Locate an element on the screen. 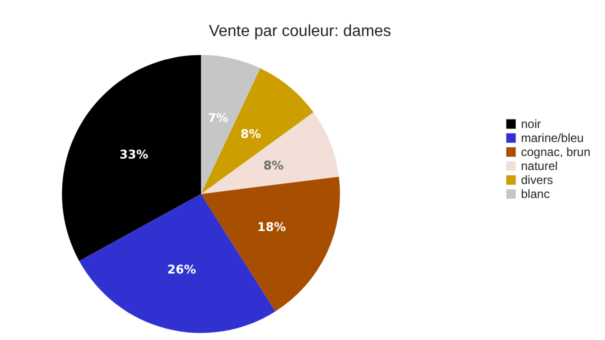 Image resolution: width=605 pixels, height=340 pixels. legend-label: noir is located at coordinates (531, 124).